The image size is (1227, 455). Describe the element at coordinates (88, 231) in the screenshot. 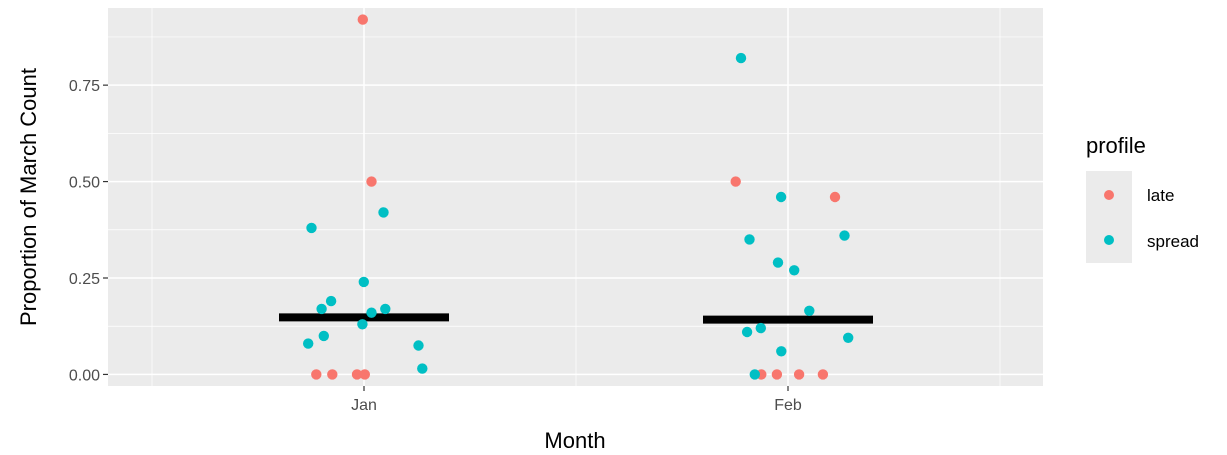

I see `y-axis: 0.00 0.25 0.50 0.75` at that location.